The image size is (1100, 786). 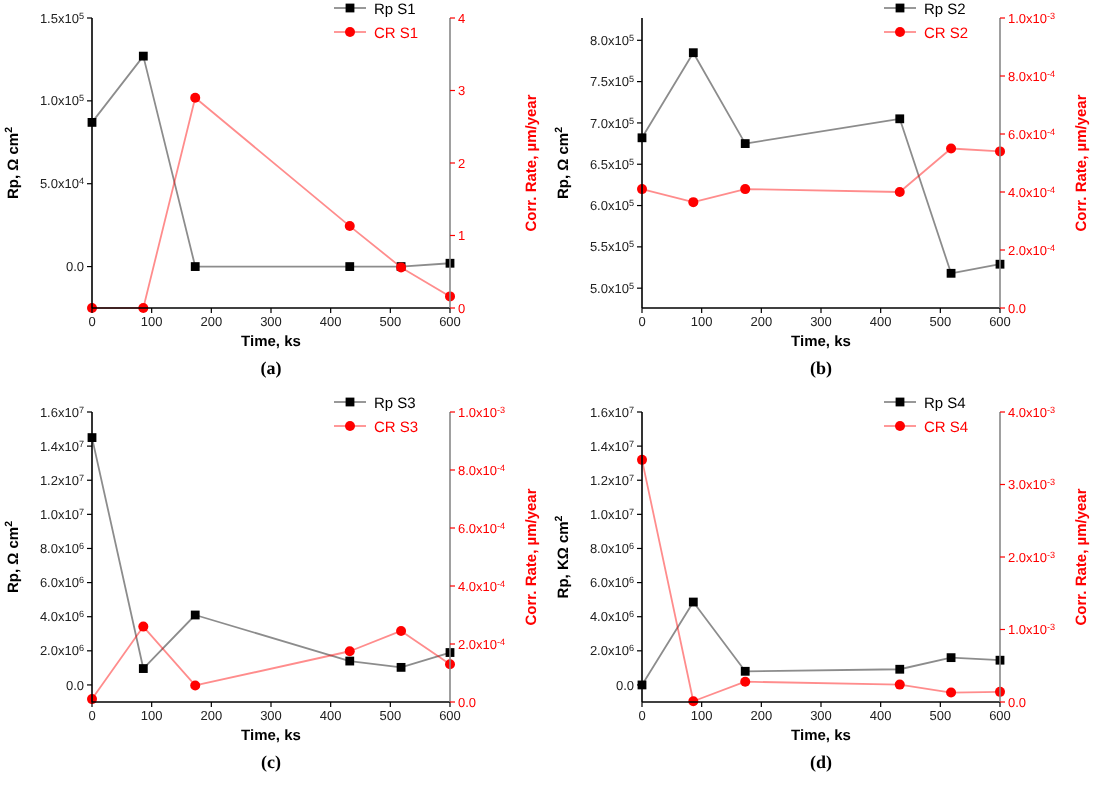 What do you see at coordinates (271, 762) in the screenshot?
I see `text: (c)` at bounding box center [271, 762].